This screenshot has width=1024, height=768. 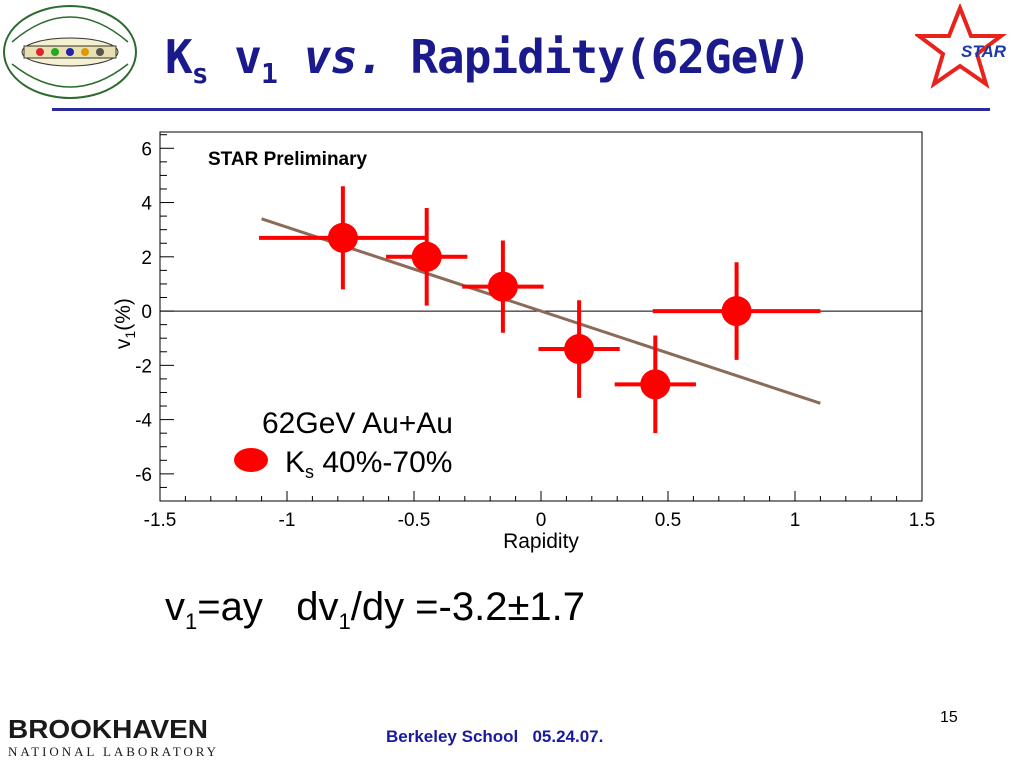 What do you see at coordinates (146, 312) in the screenshot?
I see `y-tick-label: 0` at bounding box center [146, 312].